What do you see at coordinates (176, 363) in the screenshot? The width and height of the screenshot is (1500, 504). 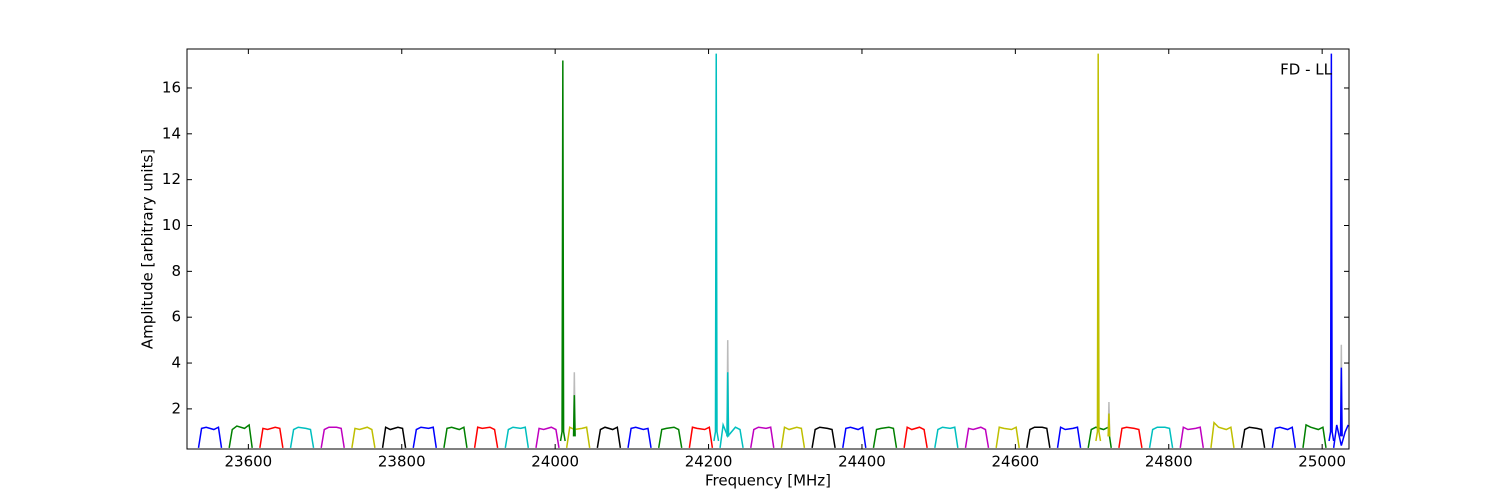 I see `y-tick-label: 4` at bounding box center [176, 363].